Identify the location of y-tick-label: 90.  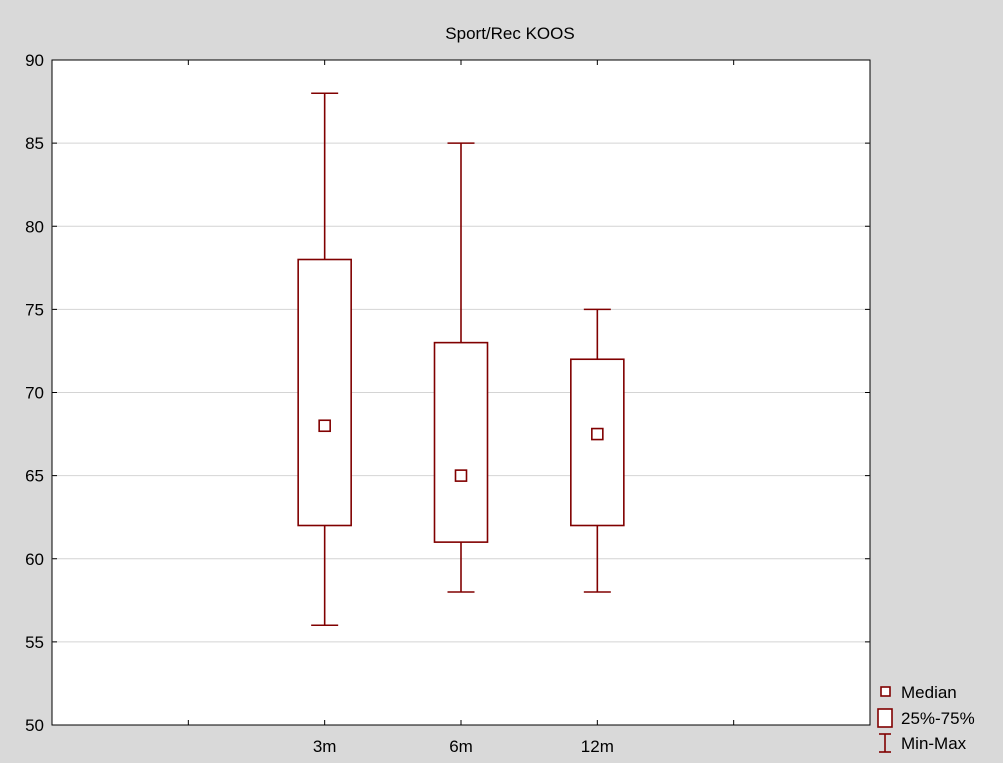
(34, 60).